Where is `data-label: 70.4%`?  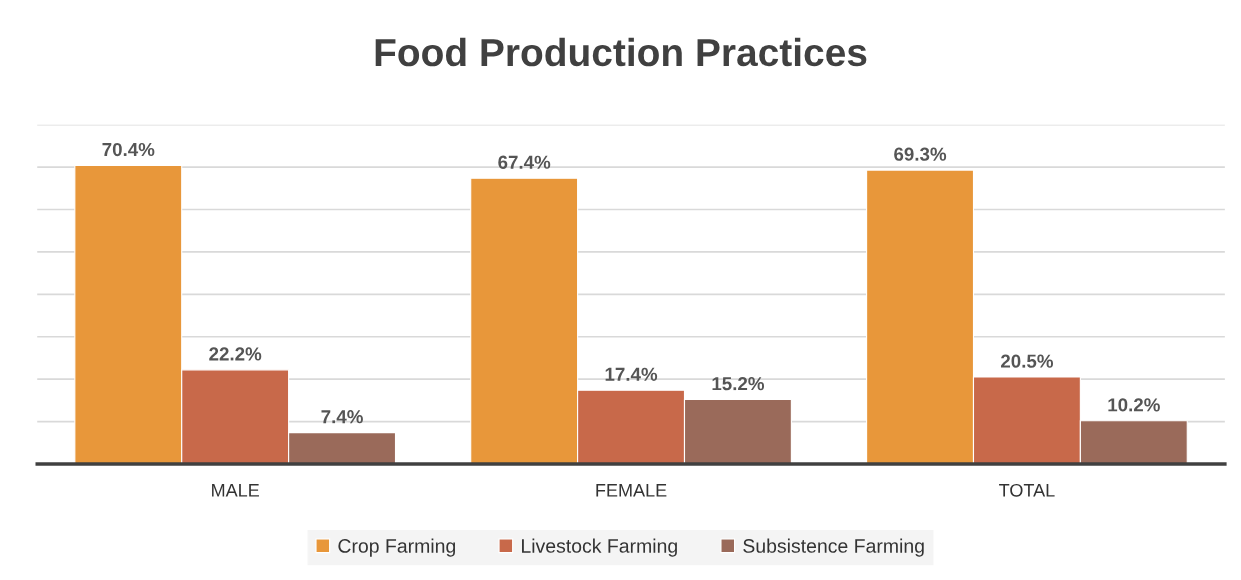 data-label: 70.4% is located at coordinates (128, 149).